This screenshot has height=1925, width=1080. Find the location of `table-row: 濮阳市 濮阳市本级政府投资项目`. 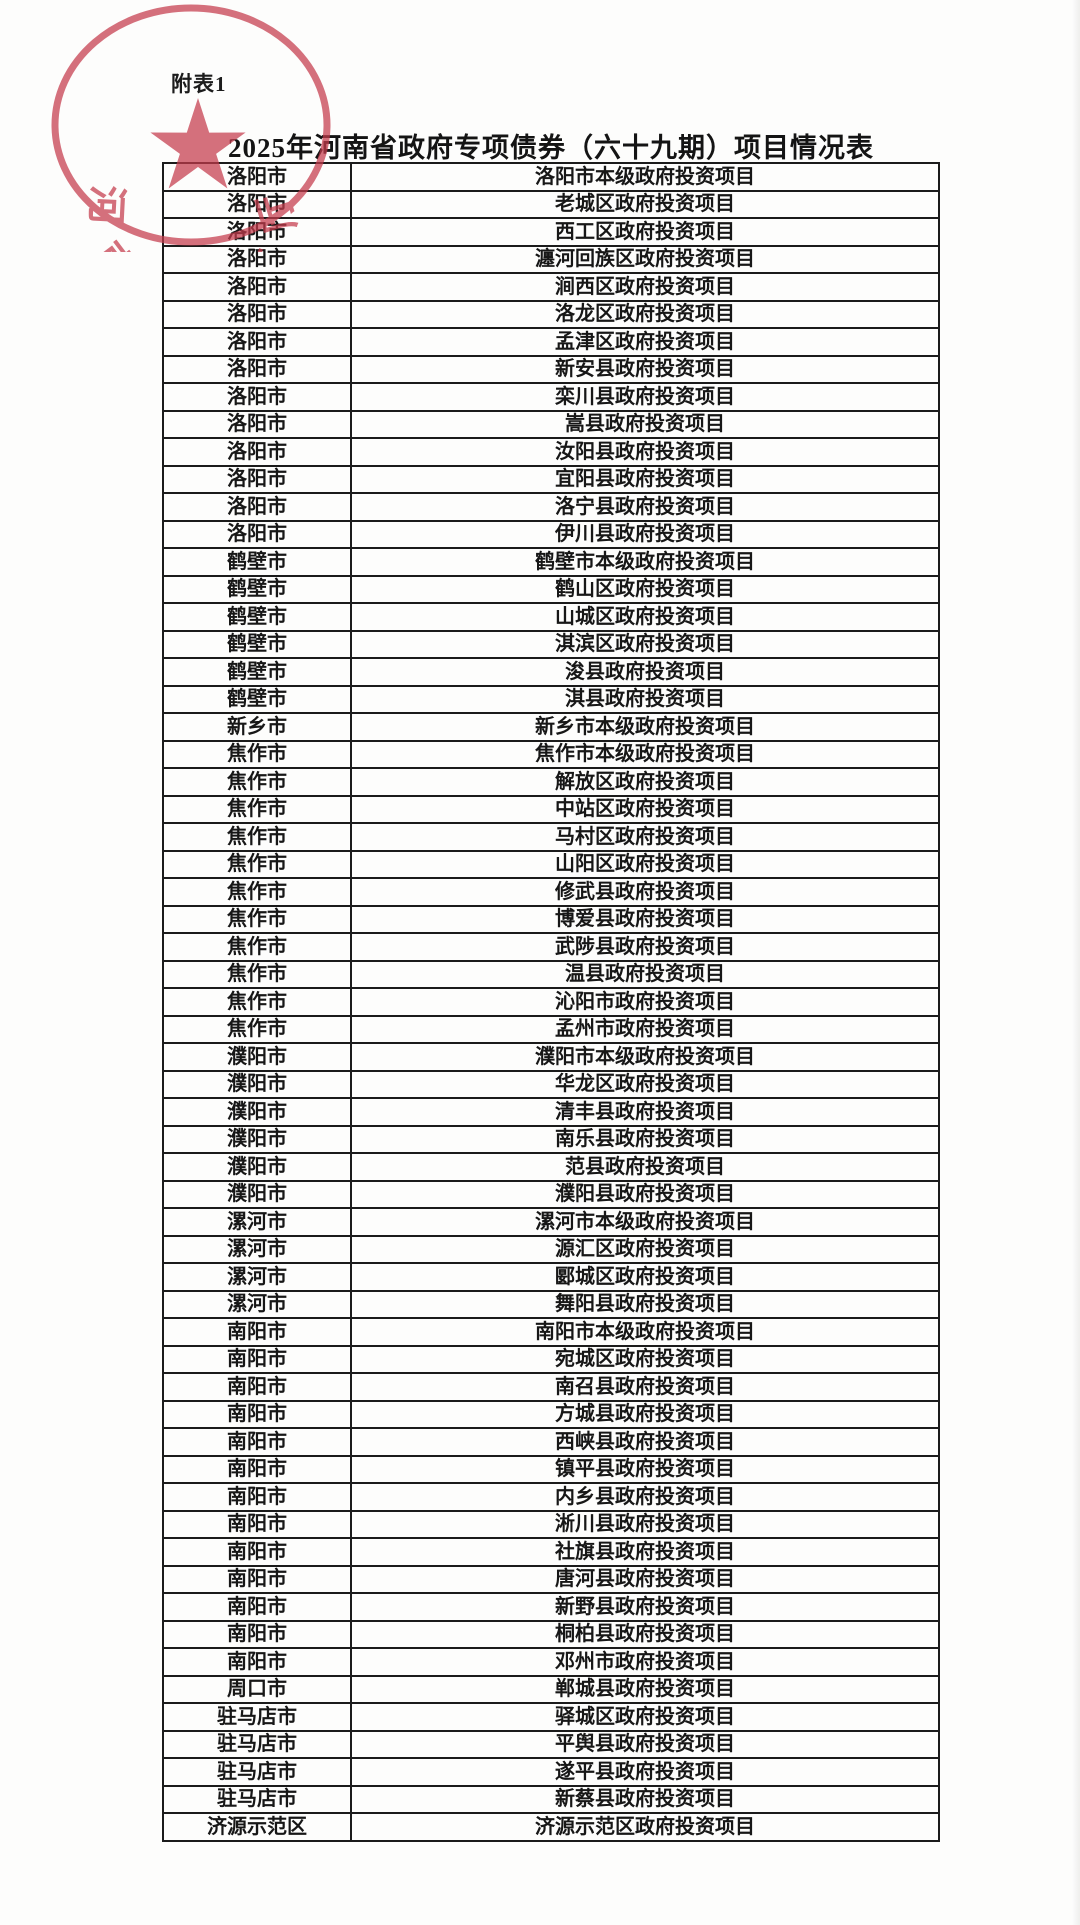

table-row: 濮阳市 濮阳市本级政府投资项目 is located at coordinates (551, 1057).